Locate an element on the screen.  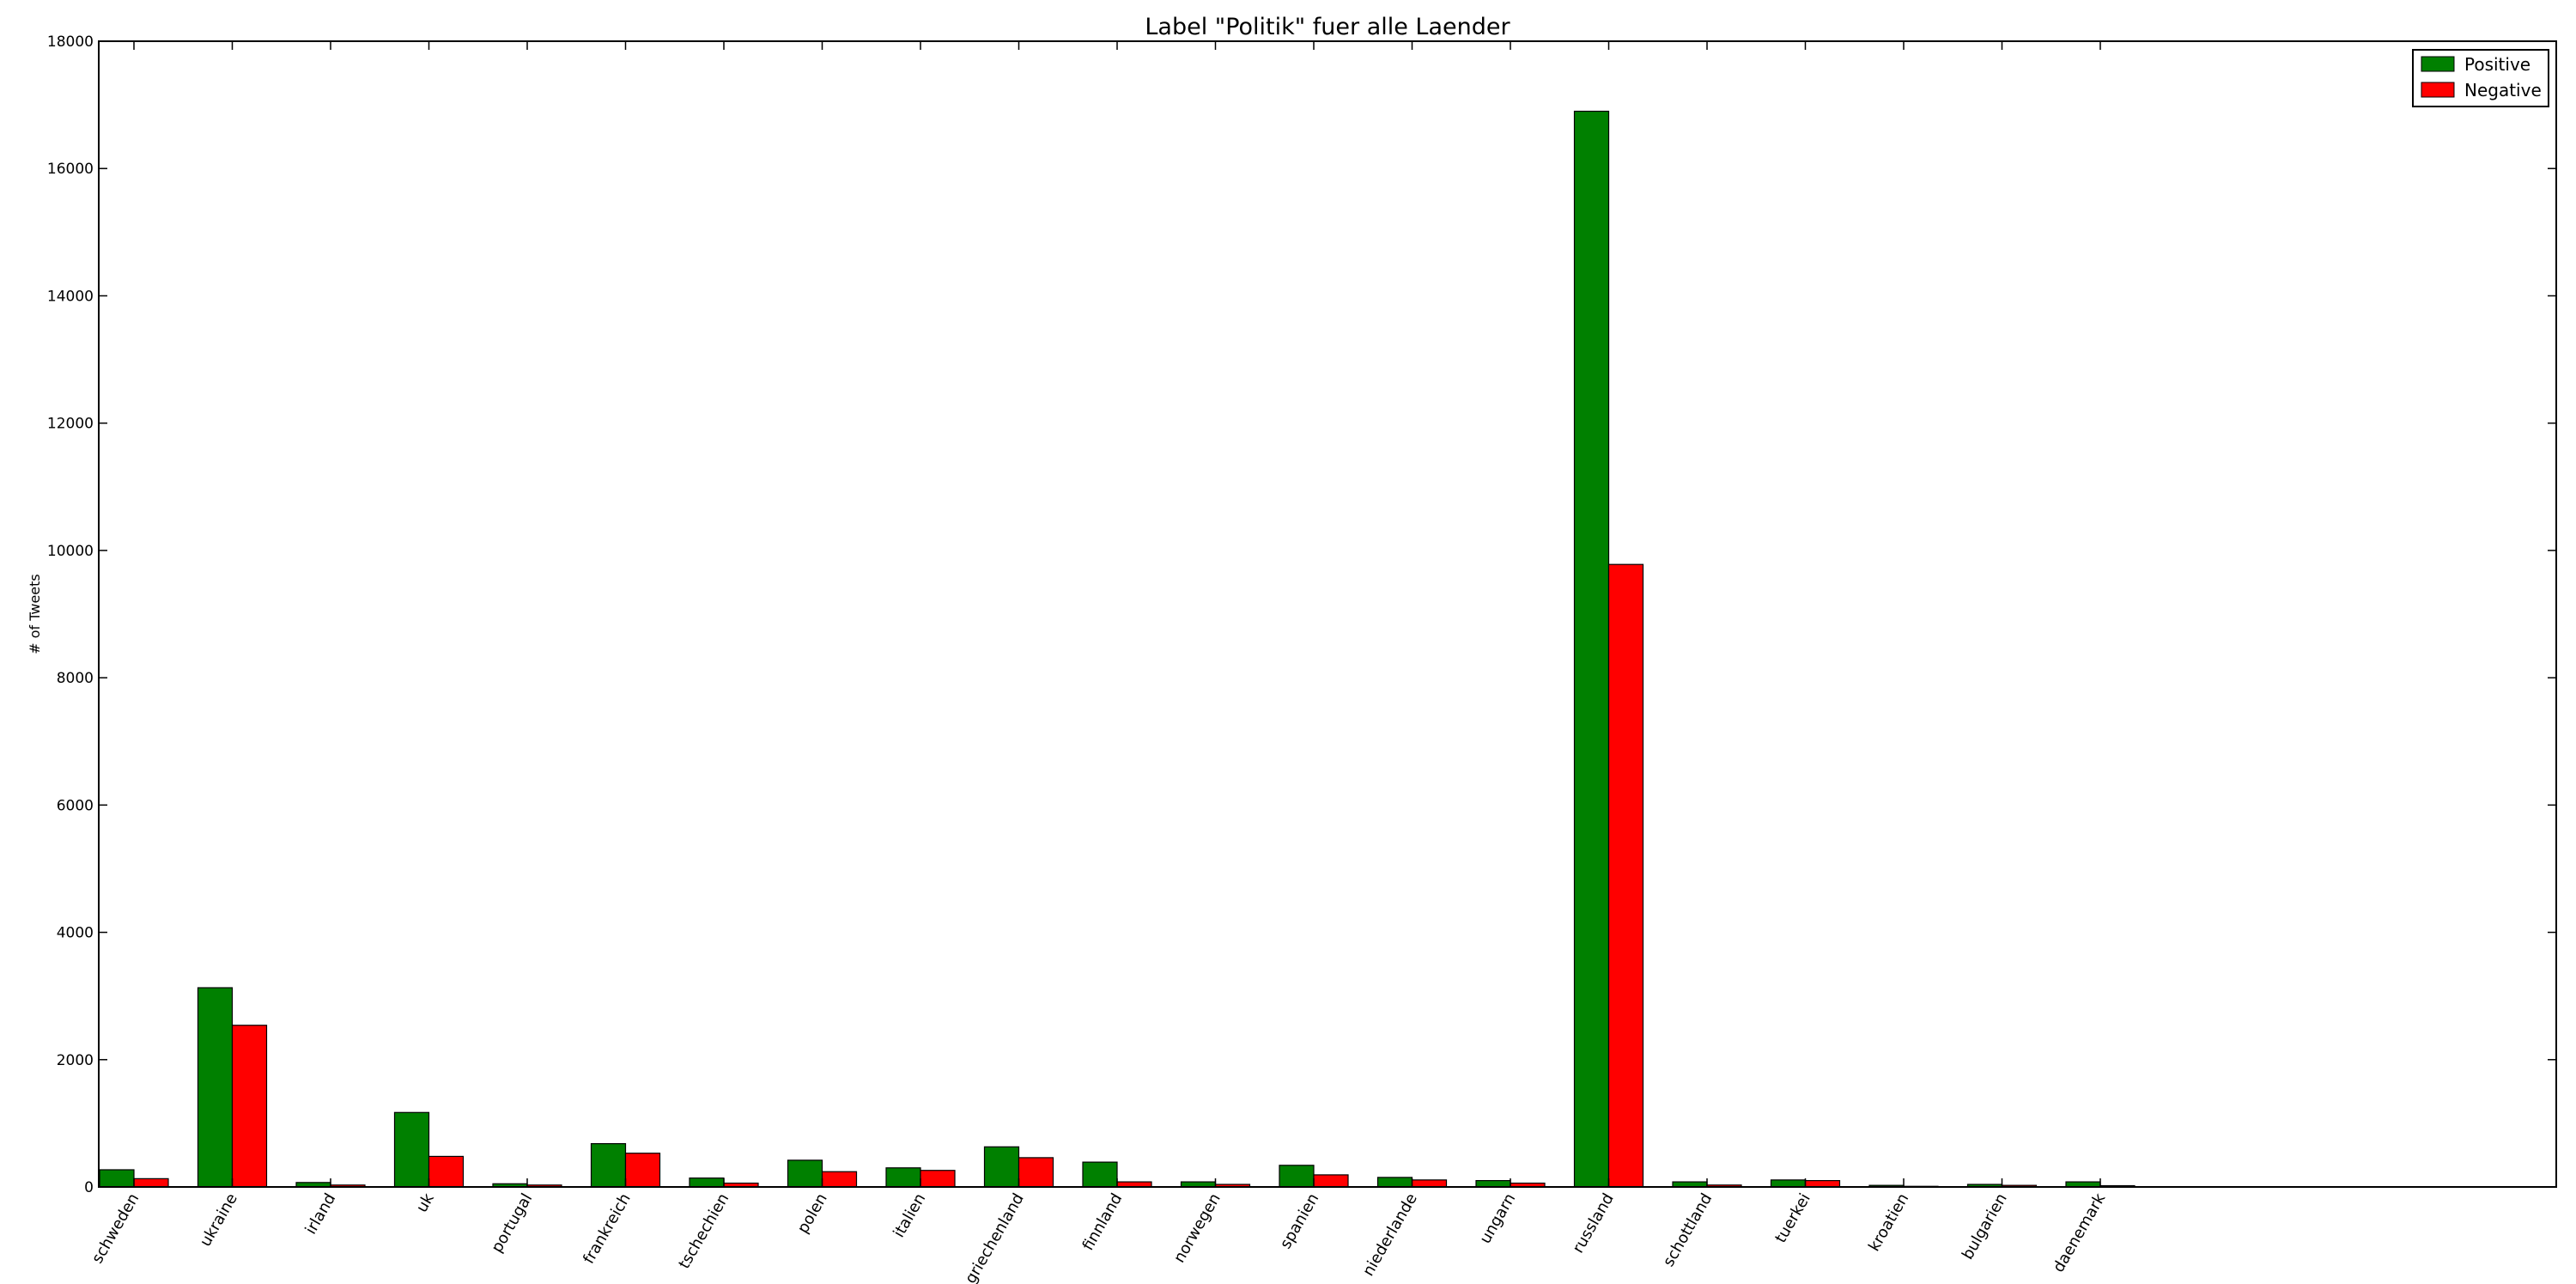
y-tick-label: 6000 is located at coordinates (75, 805).